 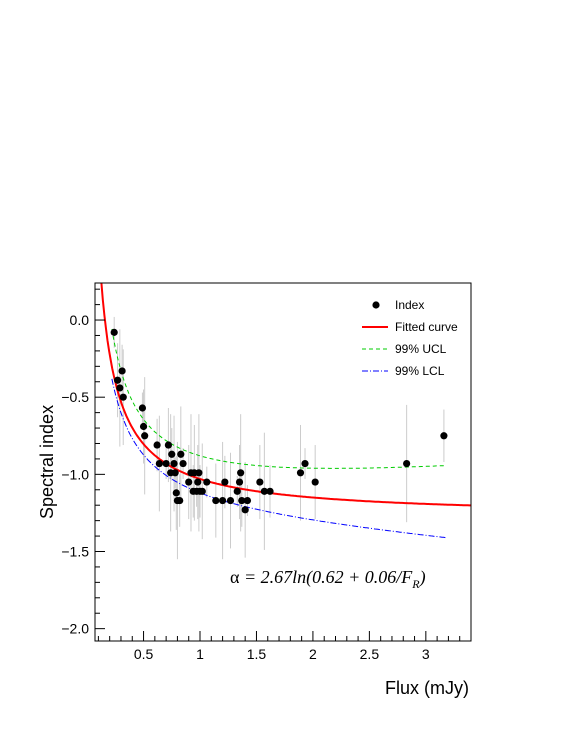 I want to click on legend-label: Index, so click(x=409, y=305).